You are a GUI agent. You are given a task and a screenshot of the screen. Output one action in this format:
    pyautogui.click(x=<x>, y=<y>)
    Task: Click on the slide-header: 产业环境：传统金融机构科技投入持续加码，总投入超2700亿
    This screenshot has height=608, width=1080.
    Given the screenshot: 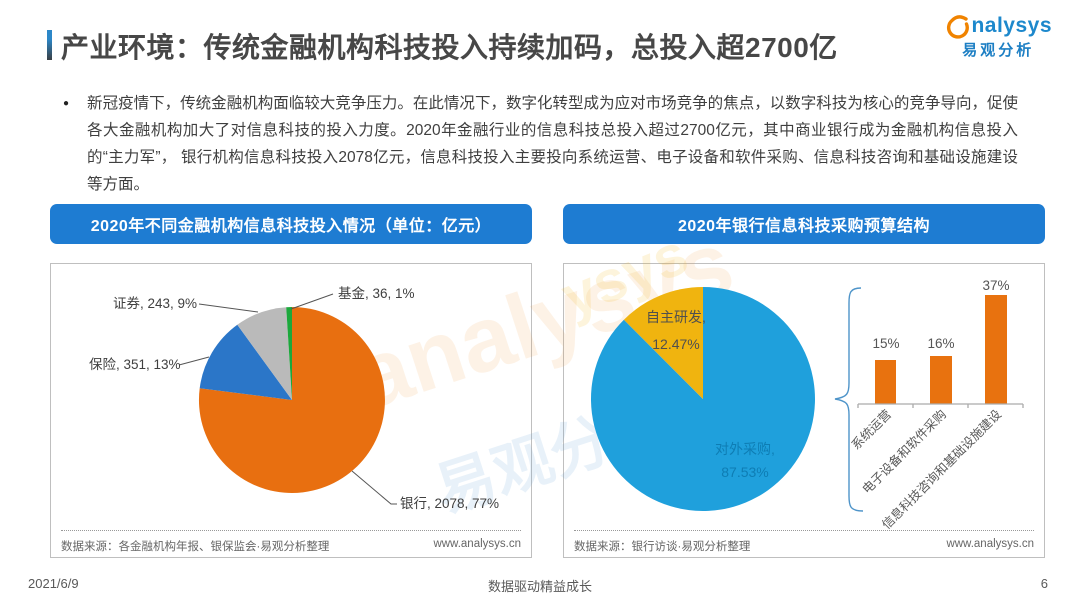 What is the action you would take?
    pyautogui.click(x=547, y=46)
    